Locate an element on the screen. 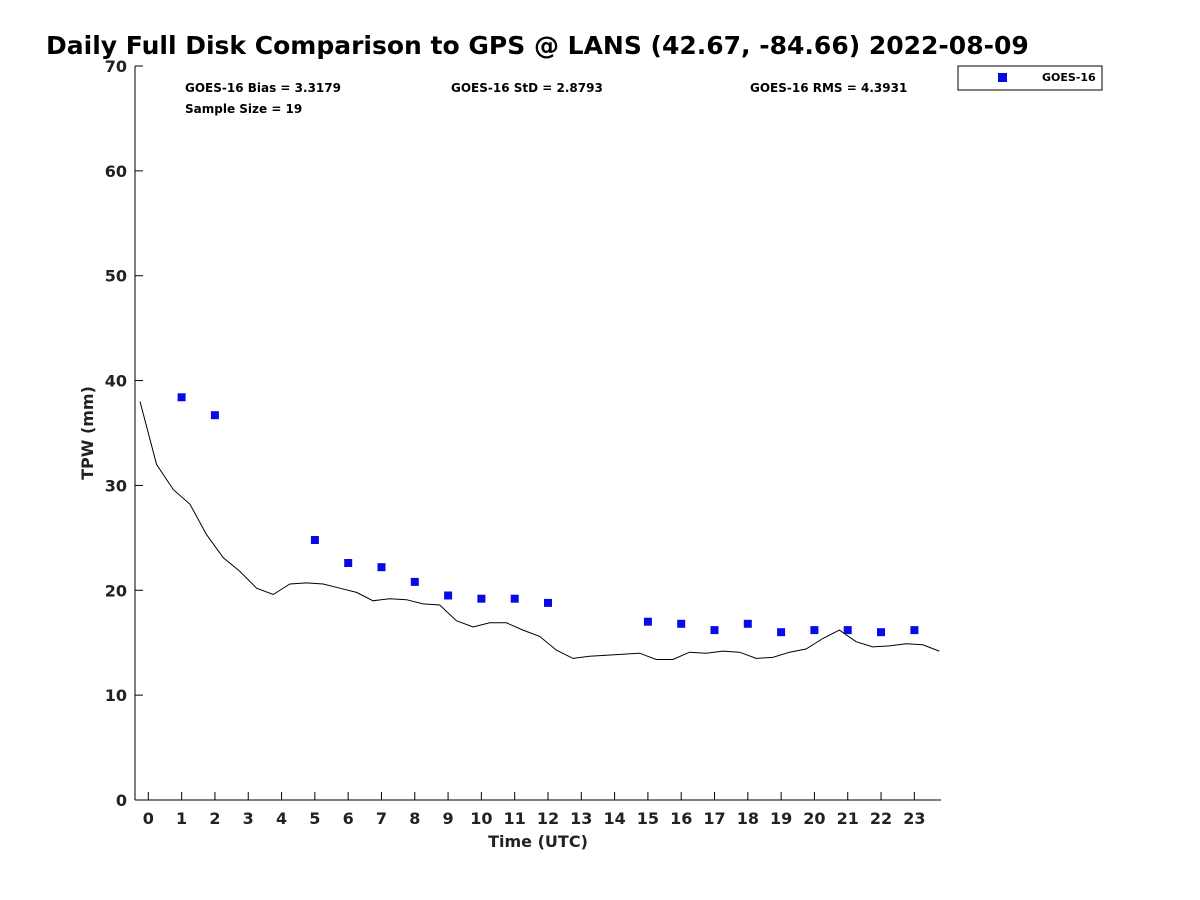 The height and width of the screenshot is (900, 1200). x-tick-label: 3 is located at coordinates (248, 818).